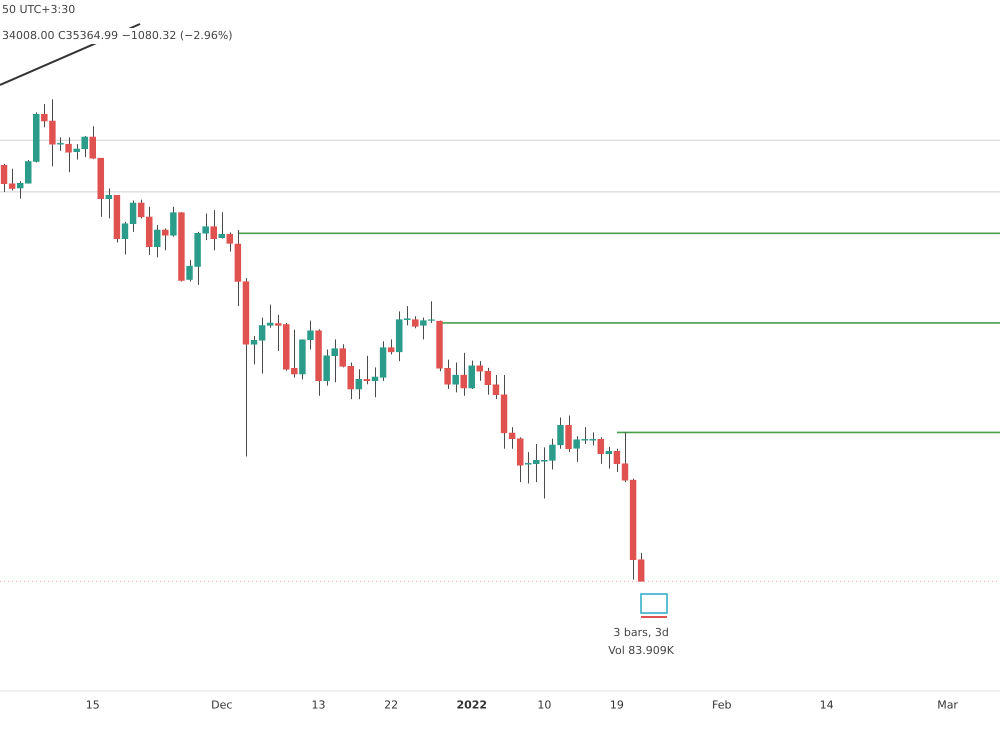 The height and width of the screenshot is (750, 1000). Describe the element at coordinates (39, 9) in the screenshot. I see `text: 50 UTC+3:30` at that location.